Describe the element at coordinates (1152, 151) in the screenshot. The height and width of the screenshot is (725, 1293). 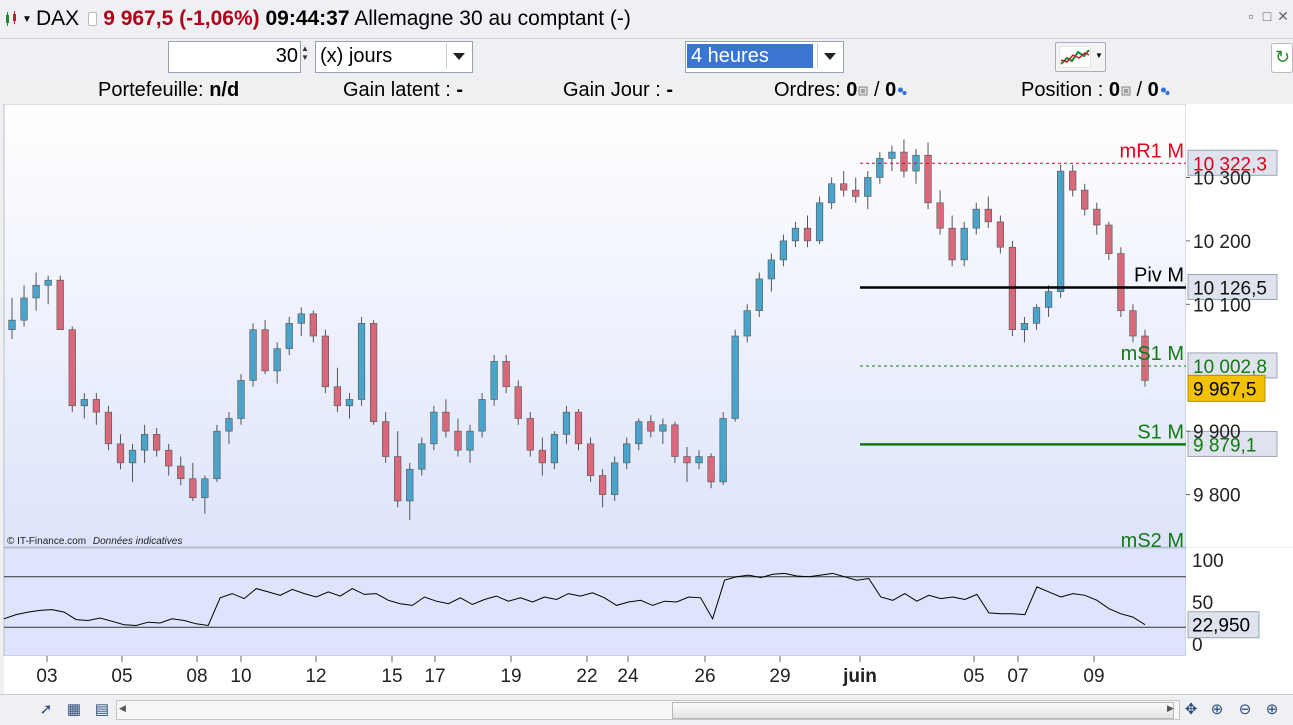
I see `level-name: mR1 M` at that location.